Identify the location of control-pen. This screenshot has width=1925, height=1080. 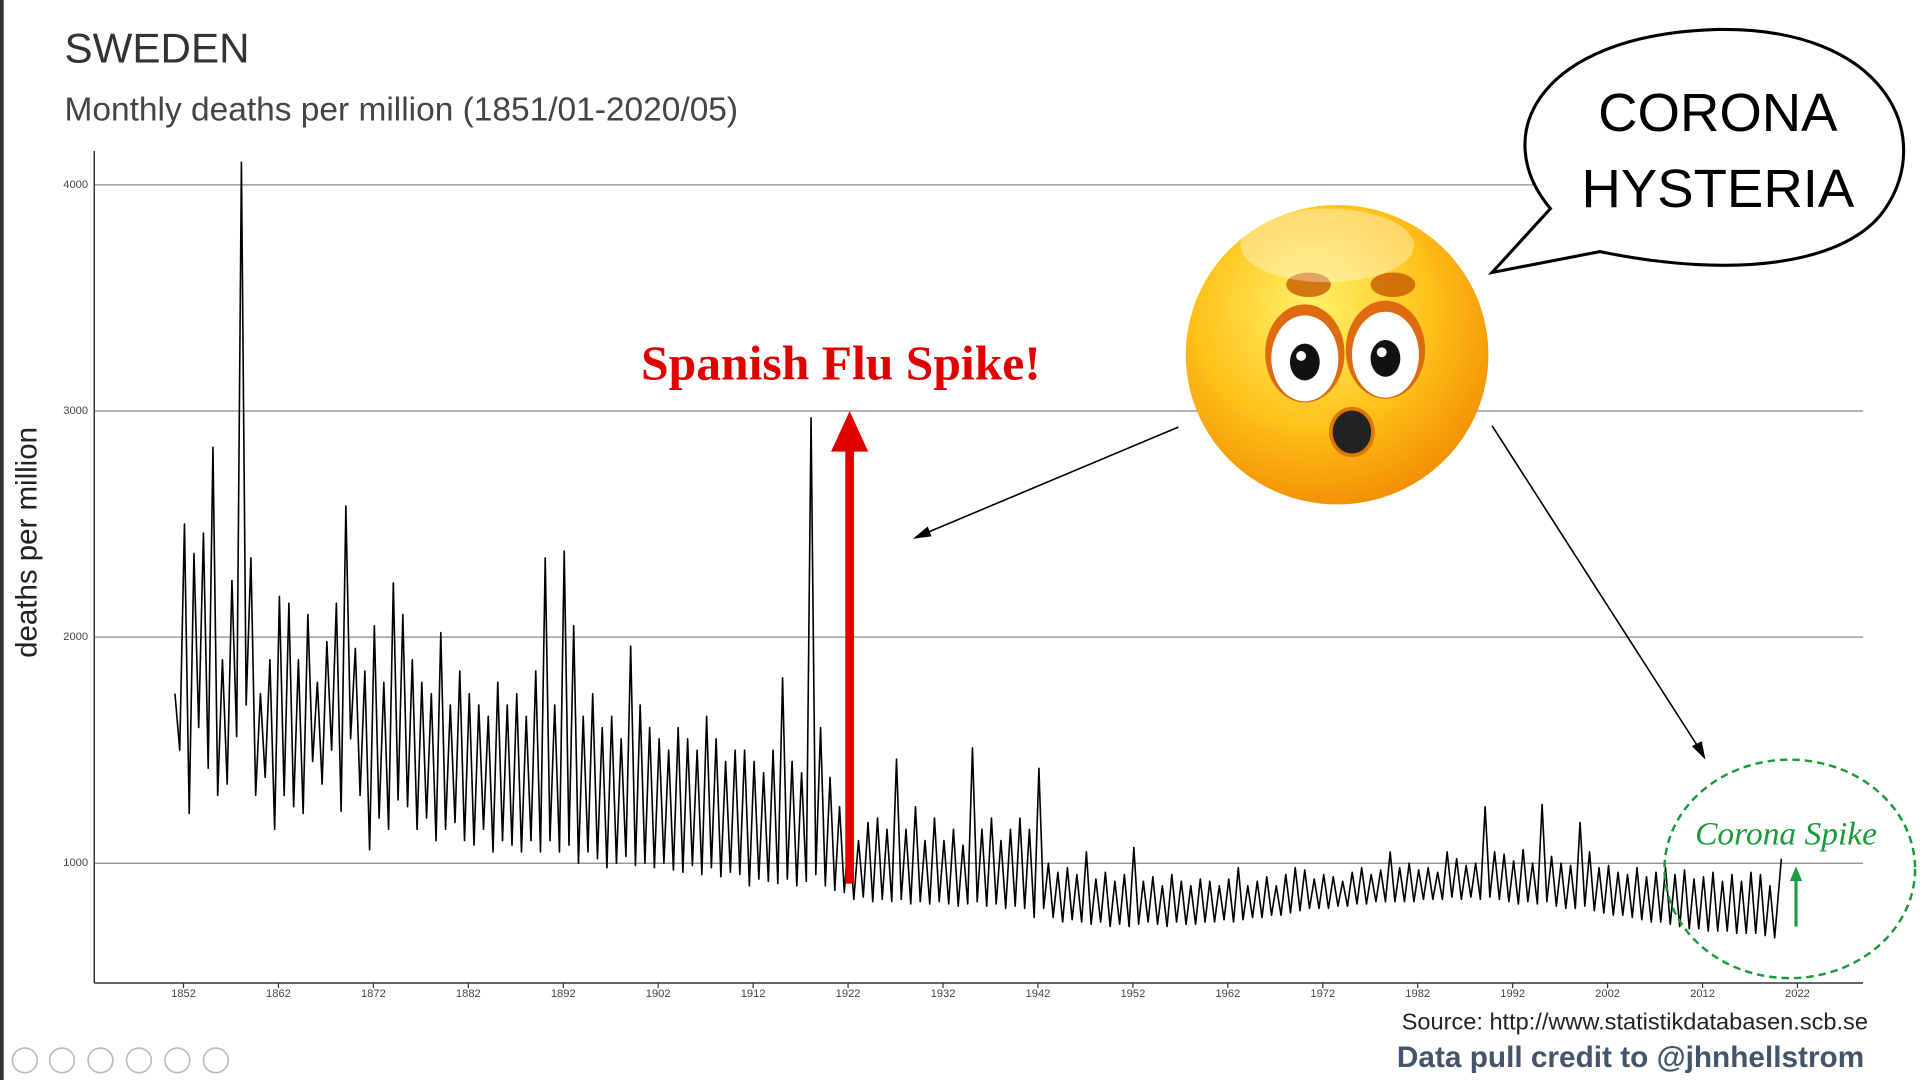
(100, 1060).